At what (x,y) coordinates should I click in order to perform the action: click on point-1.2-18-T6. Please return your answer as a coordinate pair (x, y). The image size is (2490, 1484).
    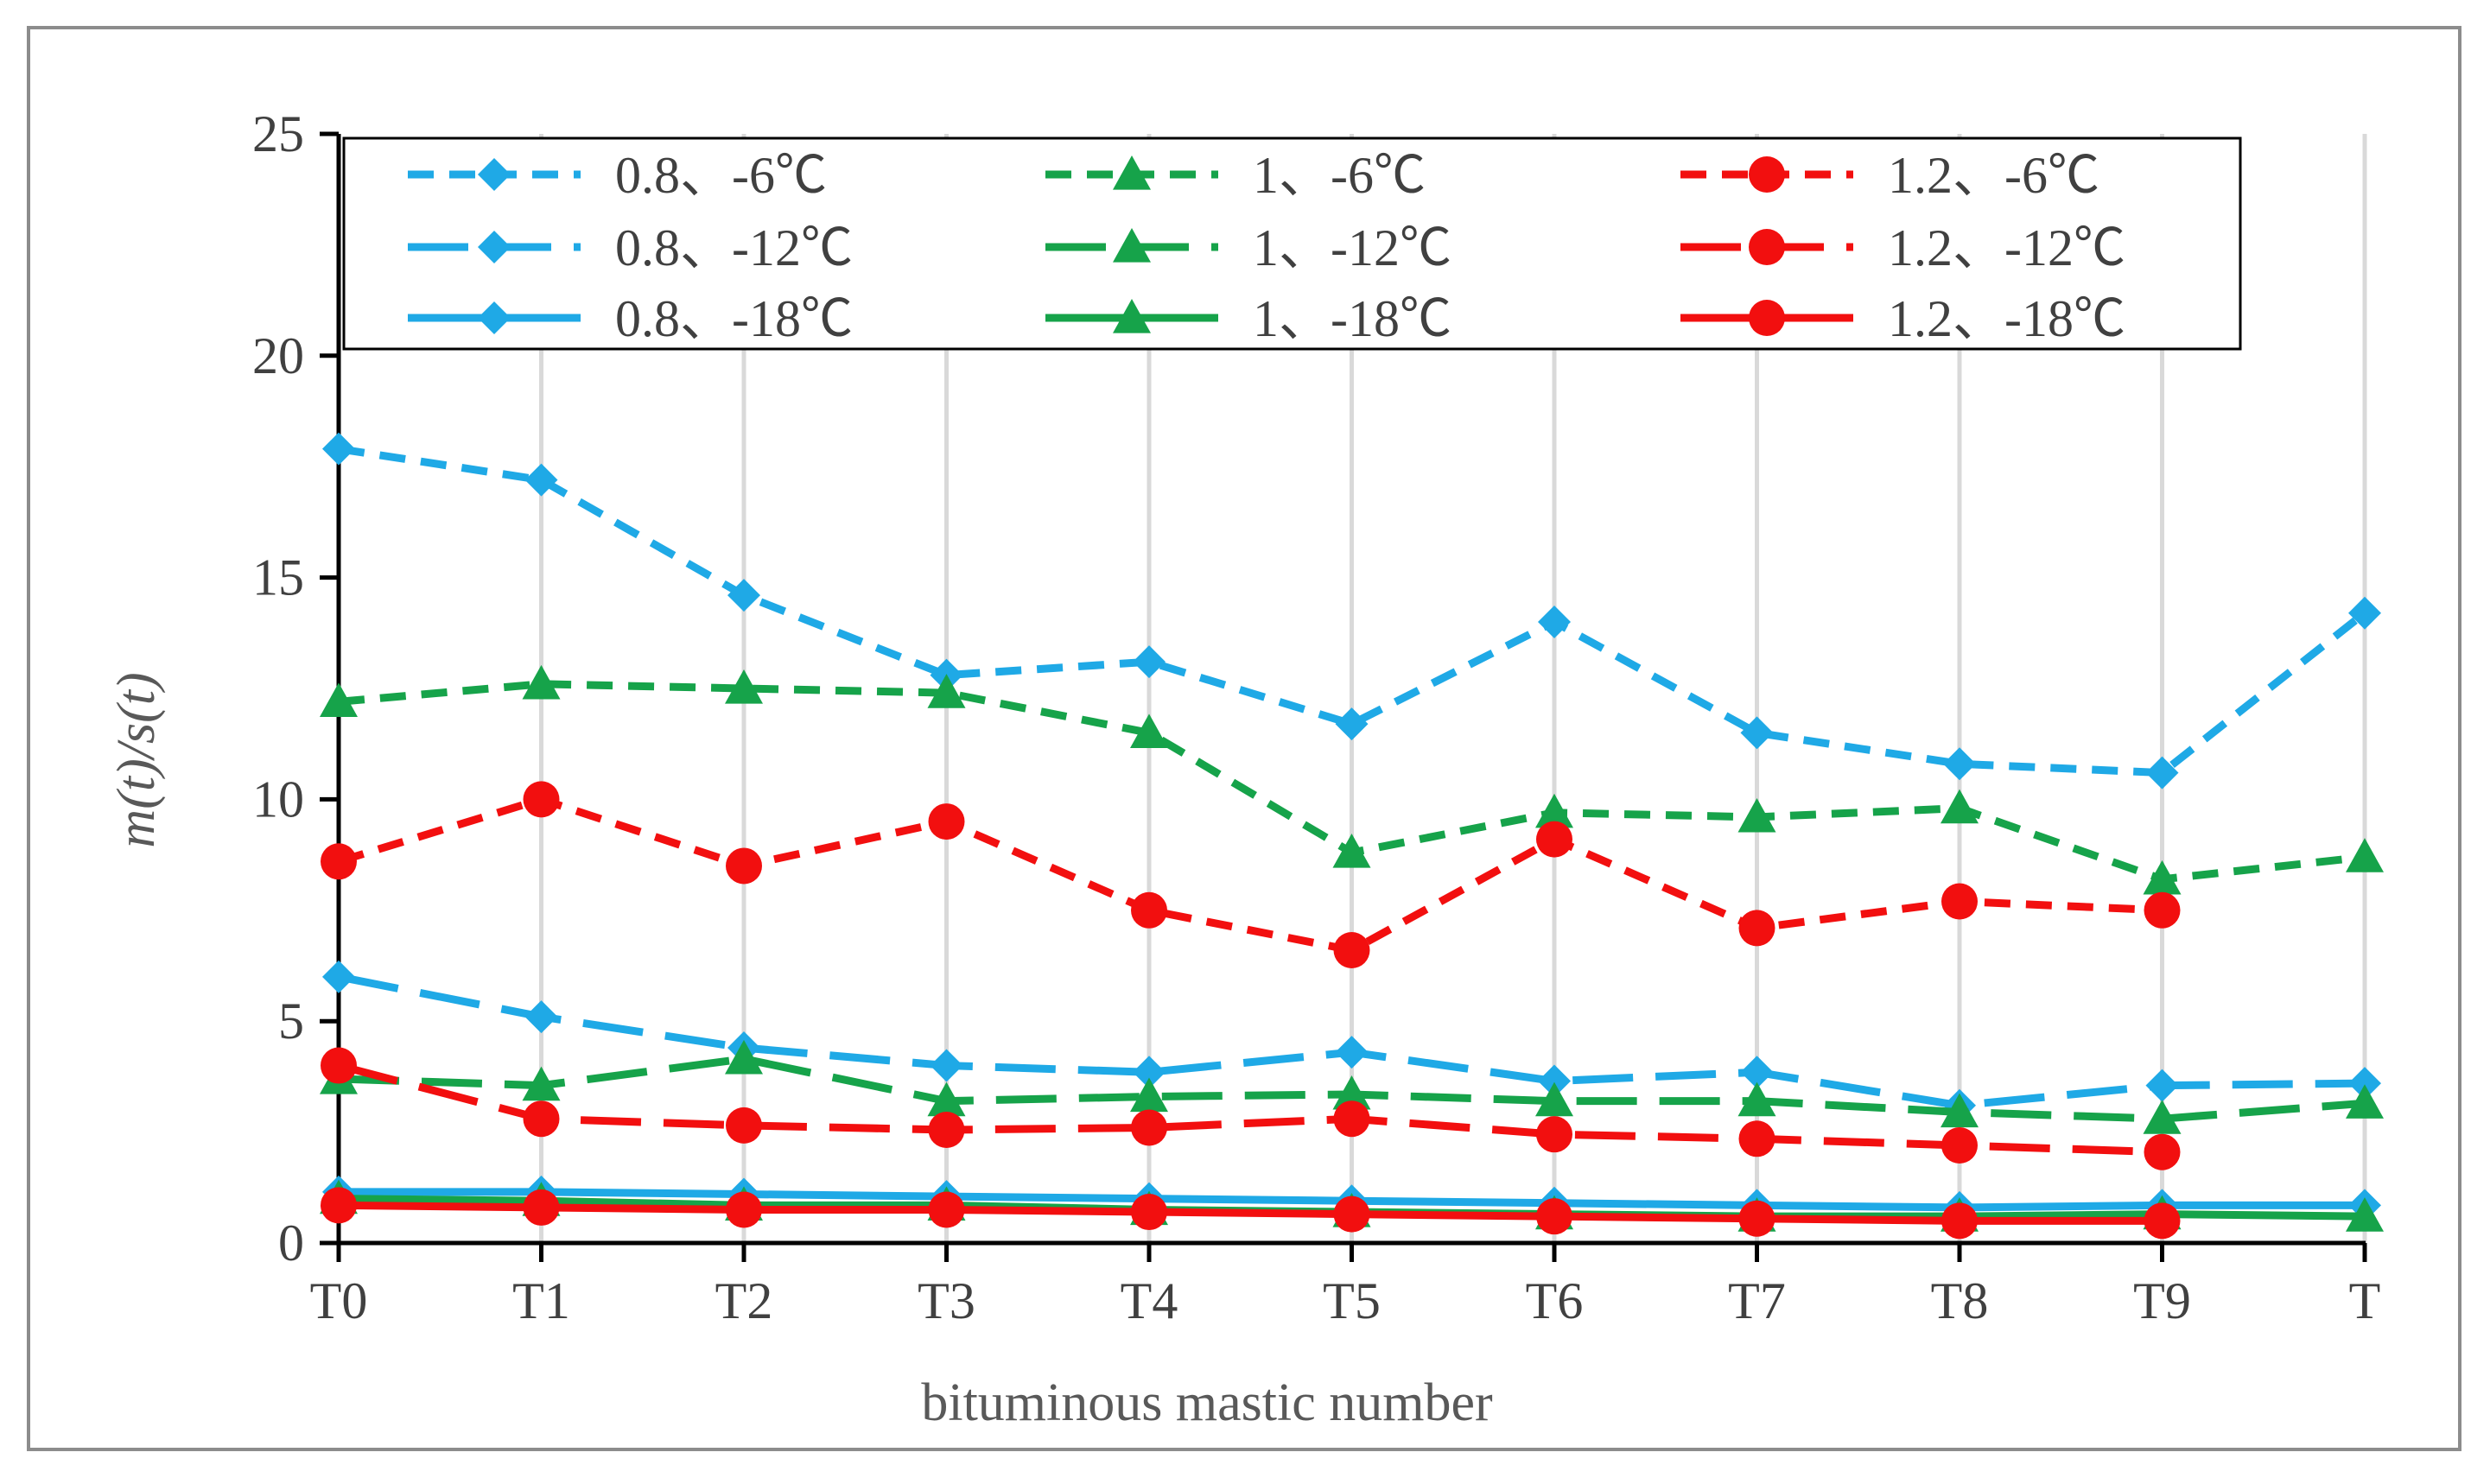
    Looking at the image, I should click on (1554, 1216).